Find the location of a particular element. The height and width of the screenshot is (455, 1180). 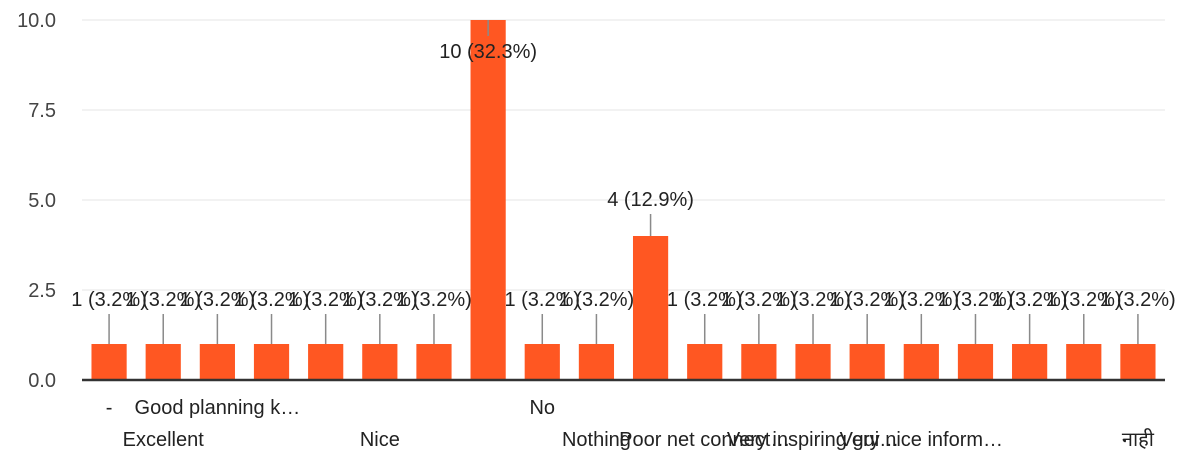

x-category-label: नाही is located at coordinates (1138, 439).